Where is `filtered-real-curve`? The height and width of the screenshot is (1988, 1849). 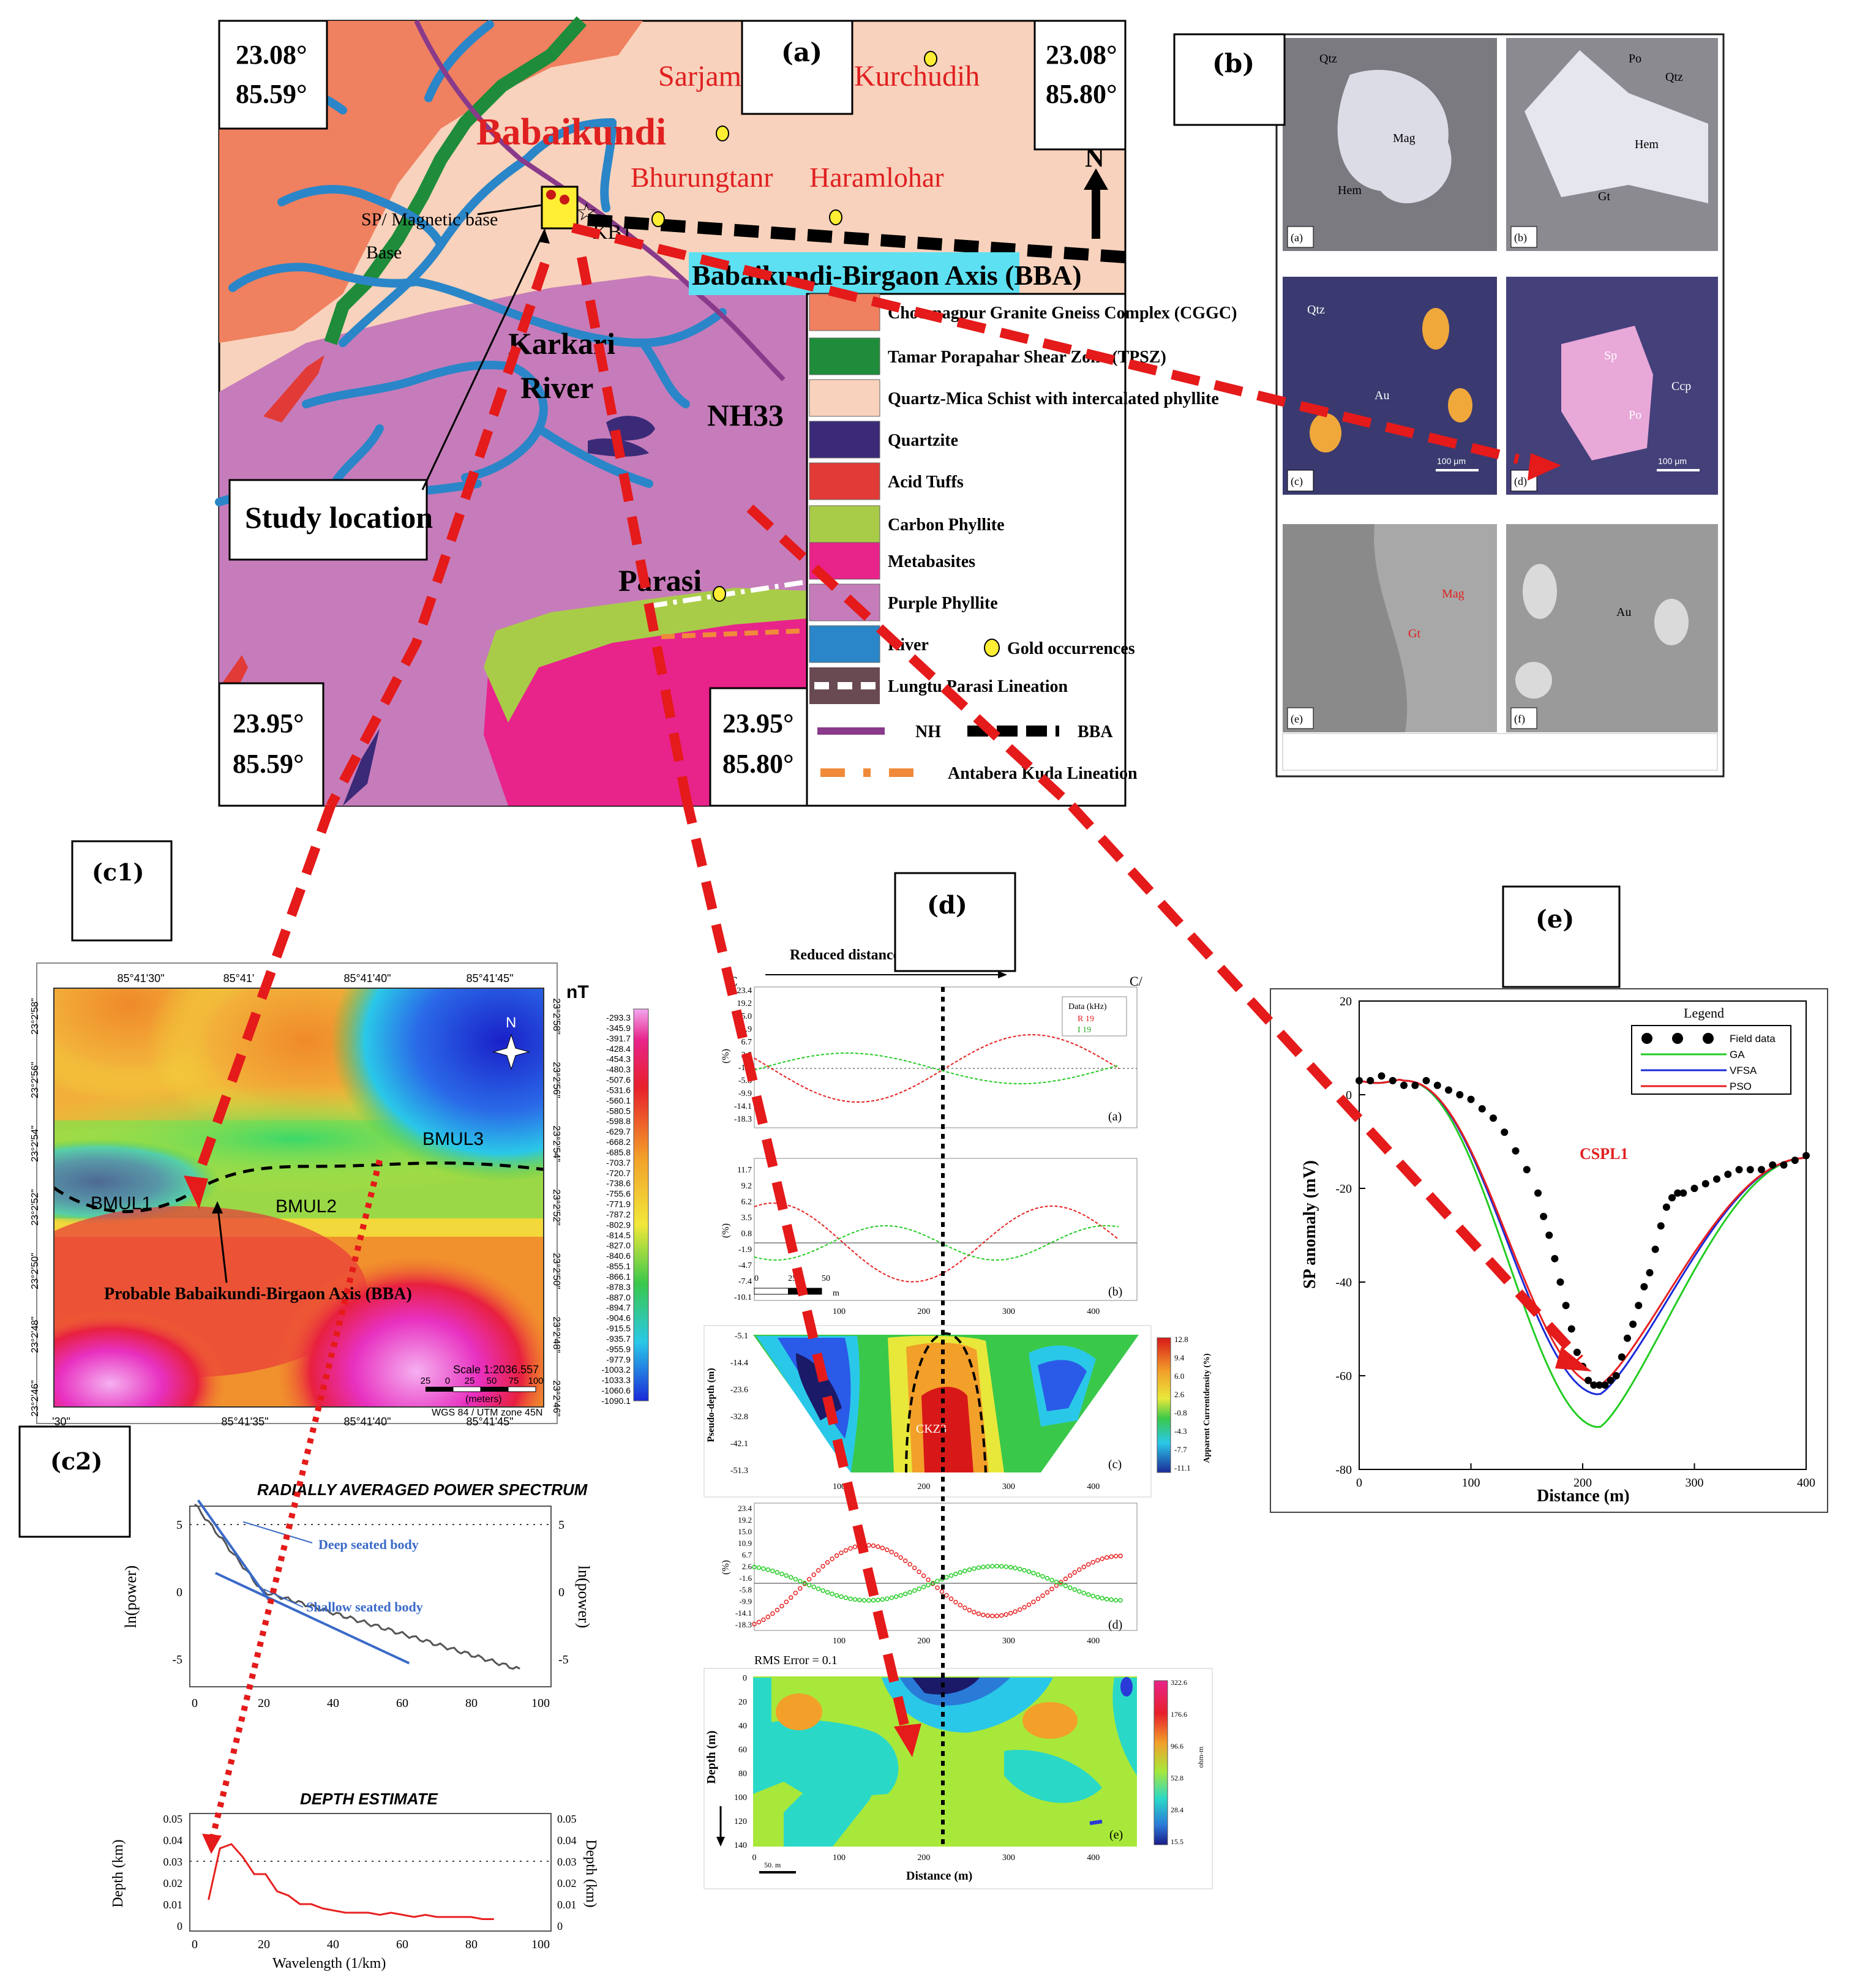 filtered-real-curve is located at coordinates (936, 1242).